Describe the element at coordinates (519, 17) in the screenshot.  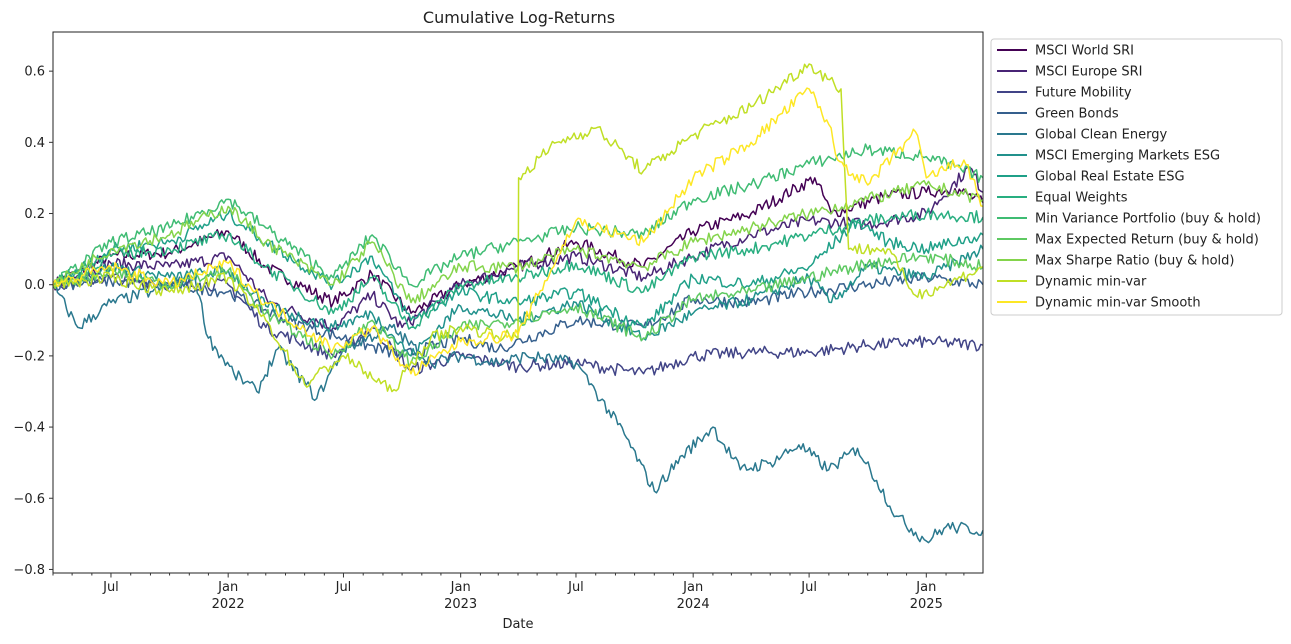
I see `chart-title: Cumulative Log-Returns` at that location.